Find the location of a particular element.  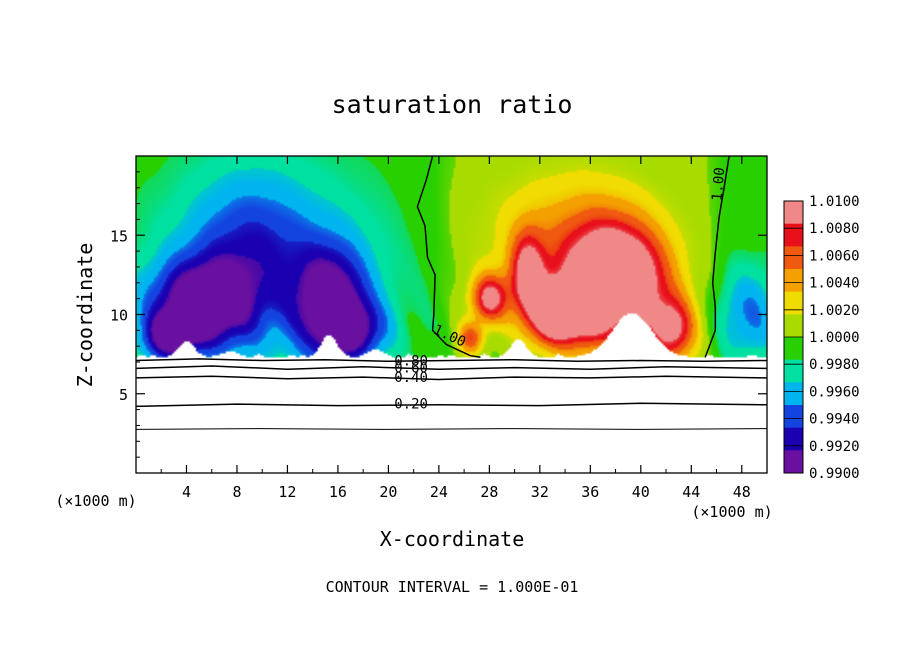

x-tick-label: 8 is located at coordinates (236, 492).